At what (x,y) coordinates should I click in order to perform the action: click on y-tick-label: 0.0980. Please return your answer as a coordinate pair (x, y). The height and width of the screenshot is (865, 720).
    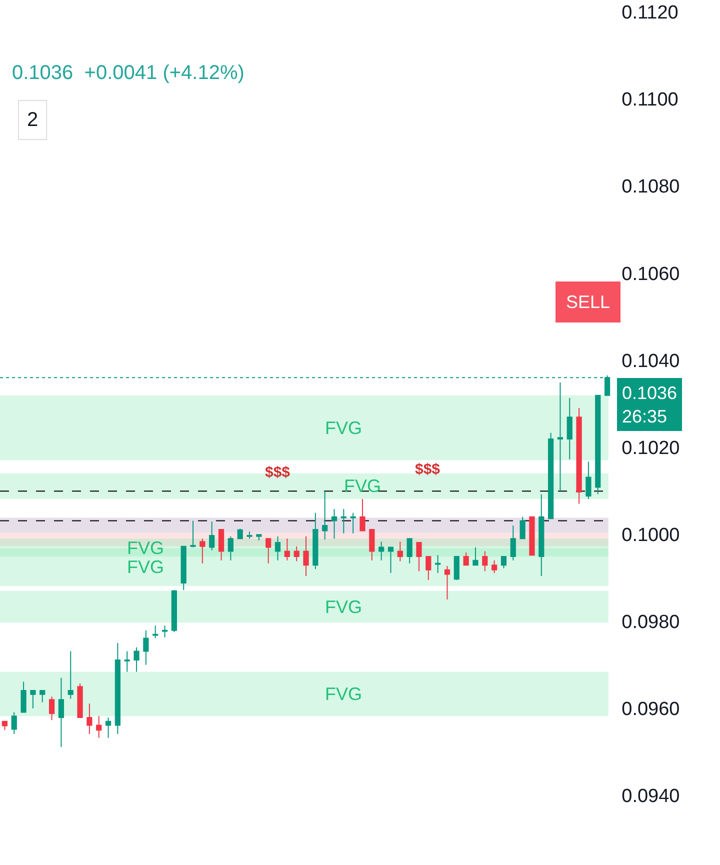
    Looking at the image, I should click on (651, 622).